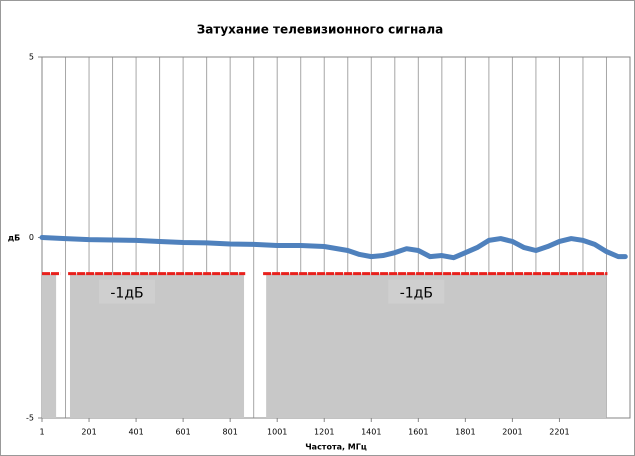 Image resolution: width=635 pixels, height=456 pixels. What do you see at coordinates (277, 432) in the screenshot?
I see `x-tick-label: 1001` at bounding box center [277, 432].